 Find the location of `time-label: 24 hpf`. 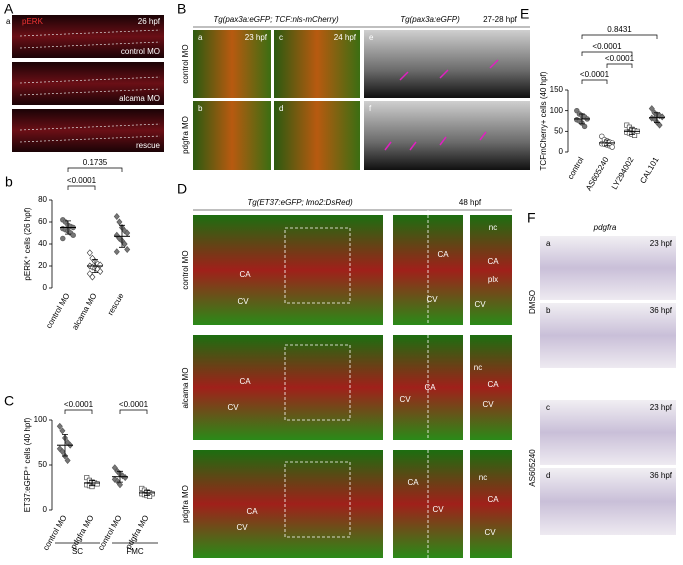

time-label: 24 hpf is located at coordinates (345, 37).